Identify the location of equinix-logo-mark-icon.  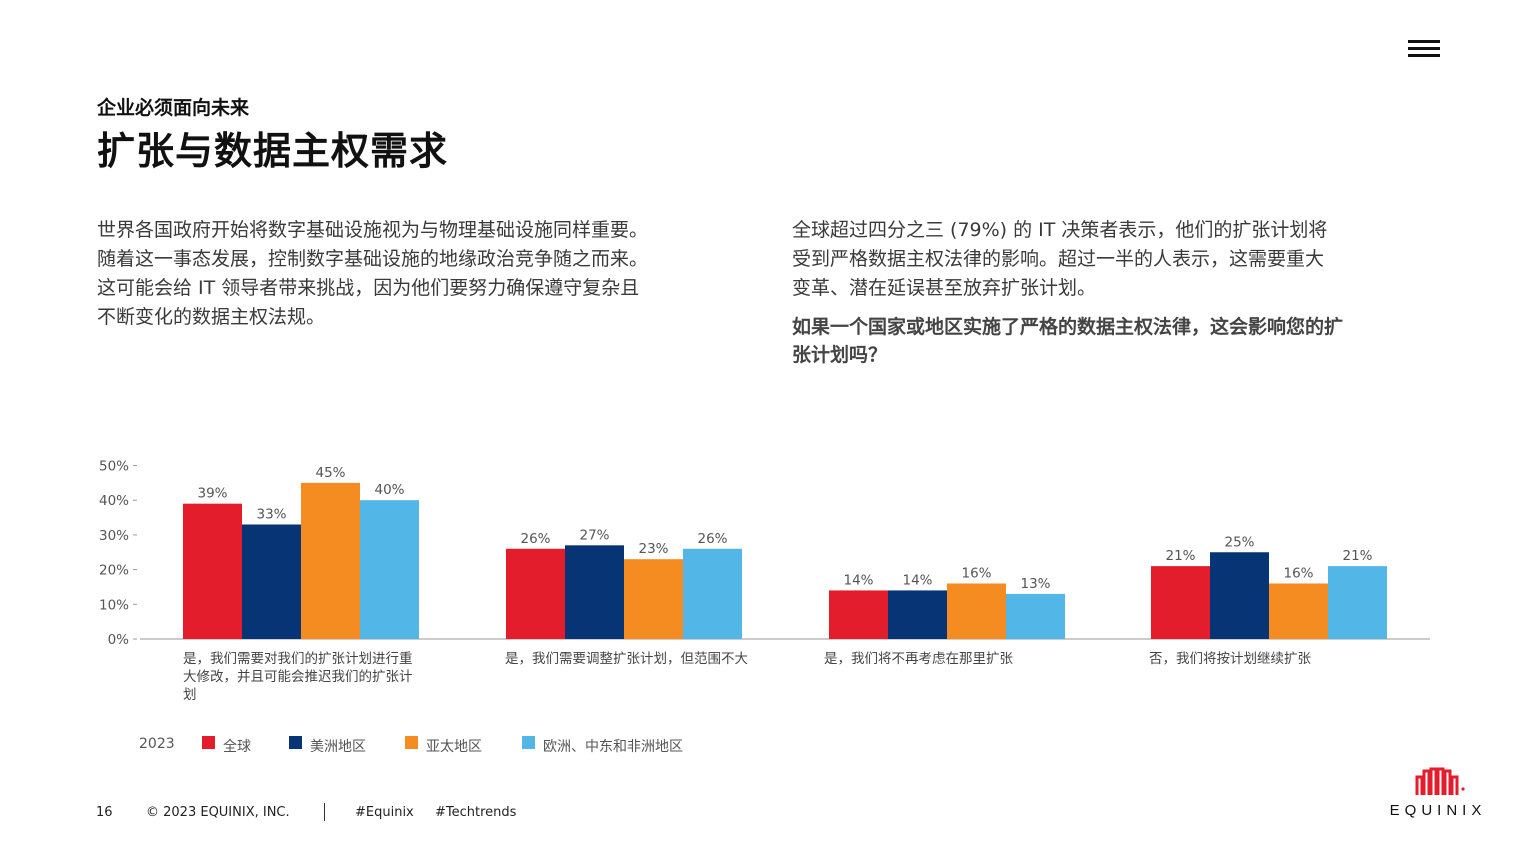
(1440, 781).